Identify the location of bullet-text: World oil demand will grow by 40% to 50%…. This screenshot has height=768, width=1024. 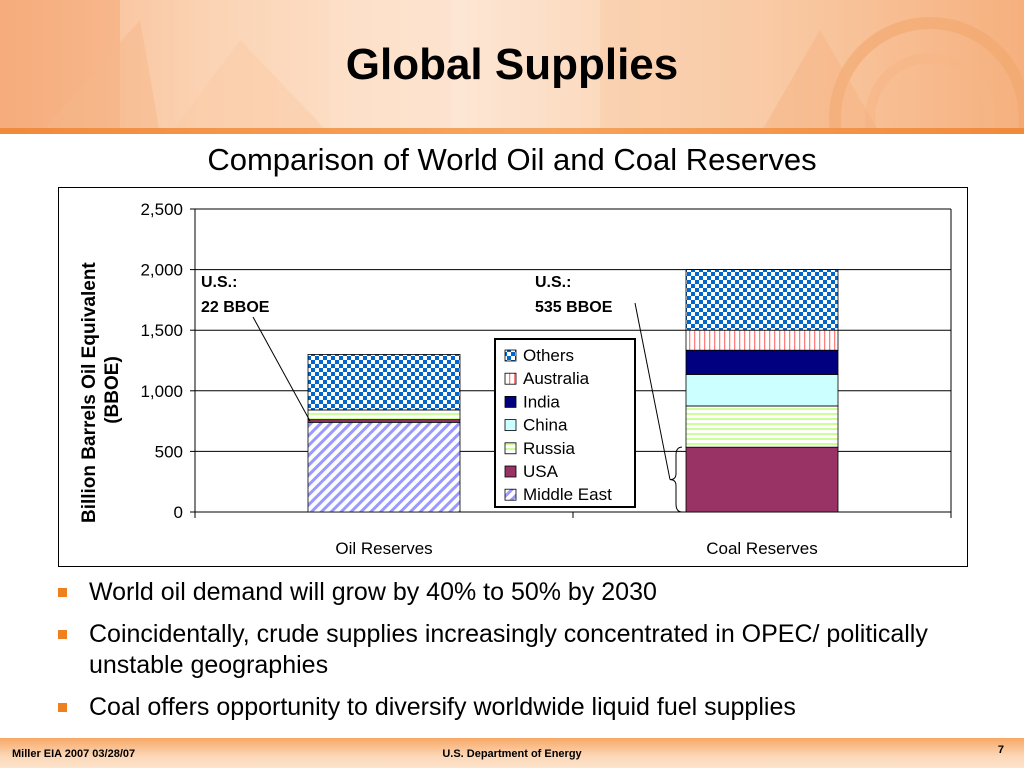
(373, 592).